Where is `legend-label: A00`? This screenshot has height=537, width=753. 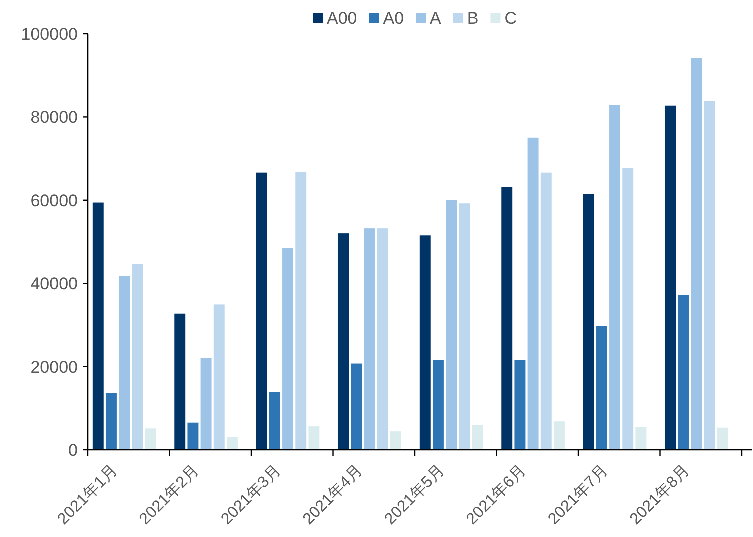
legend-label: A00 is located at coordinates (342, 18).